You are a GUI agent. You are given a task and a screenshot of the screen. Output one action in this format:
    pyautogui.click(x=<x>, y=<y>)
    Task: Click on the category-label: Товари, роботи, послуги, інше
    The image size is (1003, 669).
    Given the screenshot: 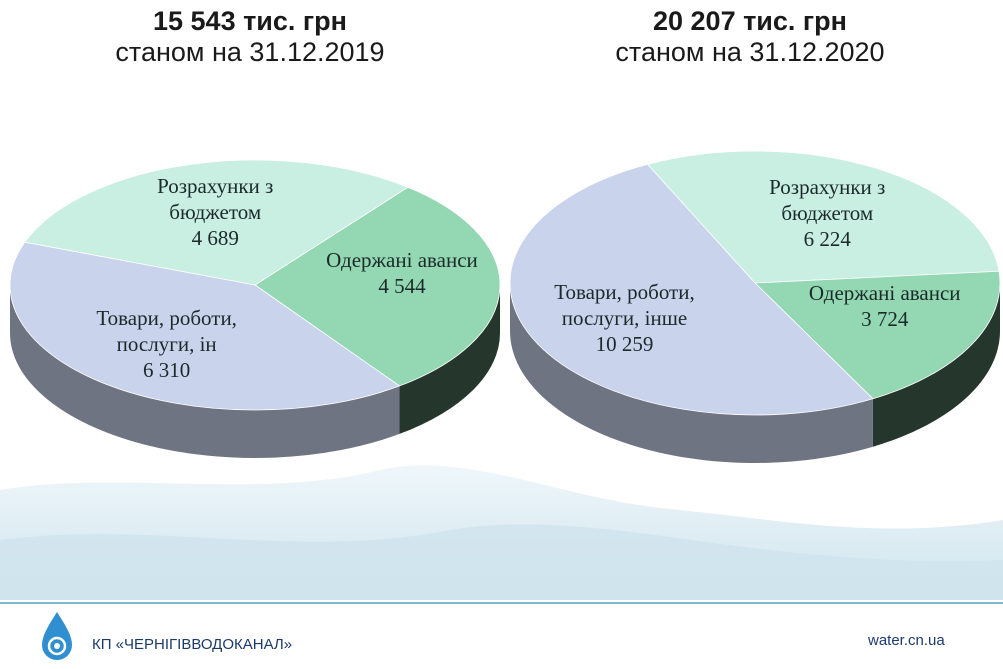 What is the action you would take?
    pyautogui.click(x=624, y=305)
    